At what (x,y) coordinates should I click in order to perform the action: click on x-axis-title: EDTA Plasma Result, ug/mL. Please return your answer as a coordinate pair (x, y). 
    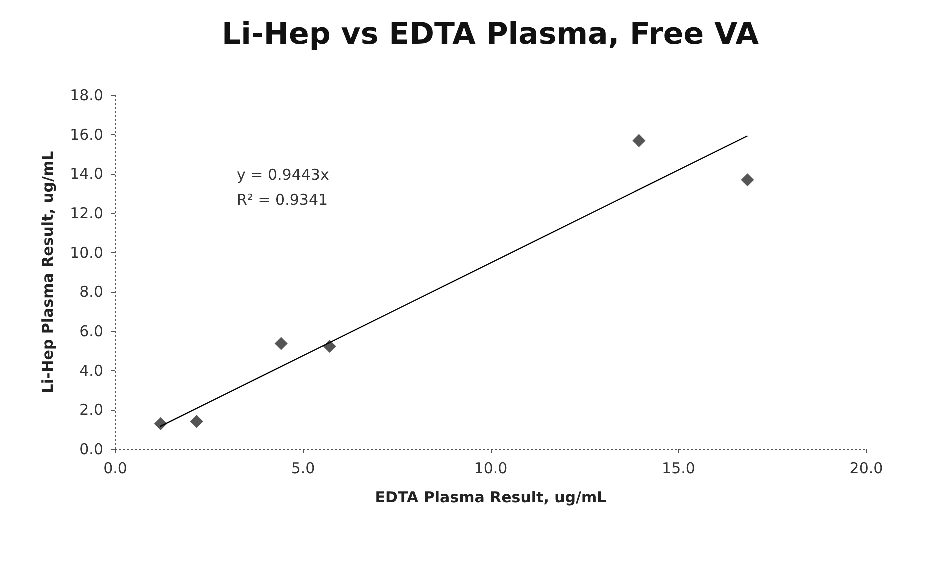
    Looking at the image, I should click on (491, 497).